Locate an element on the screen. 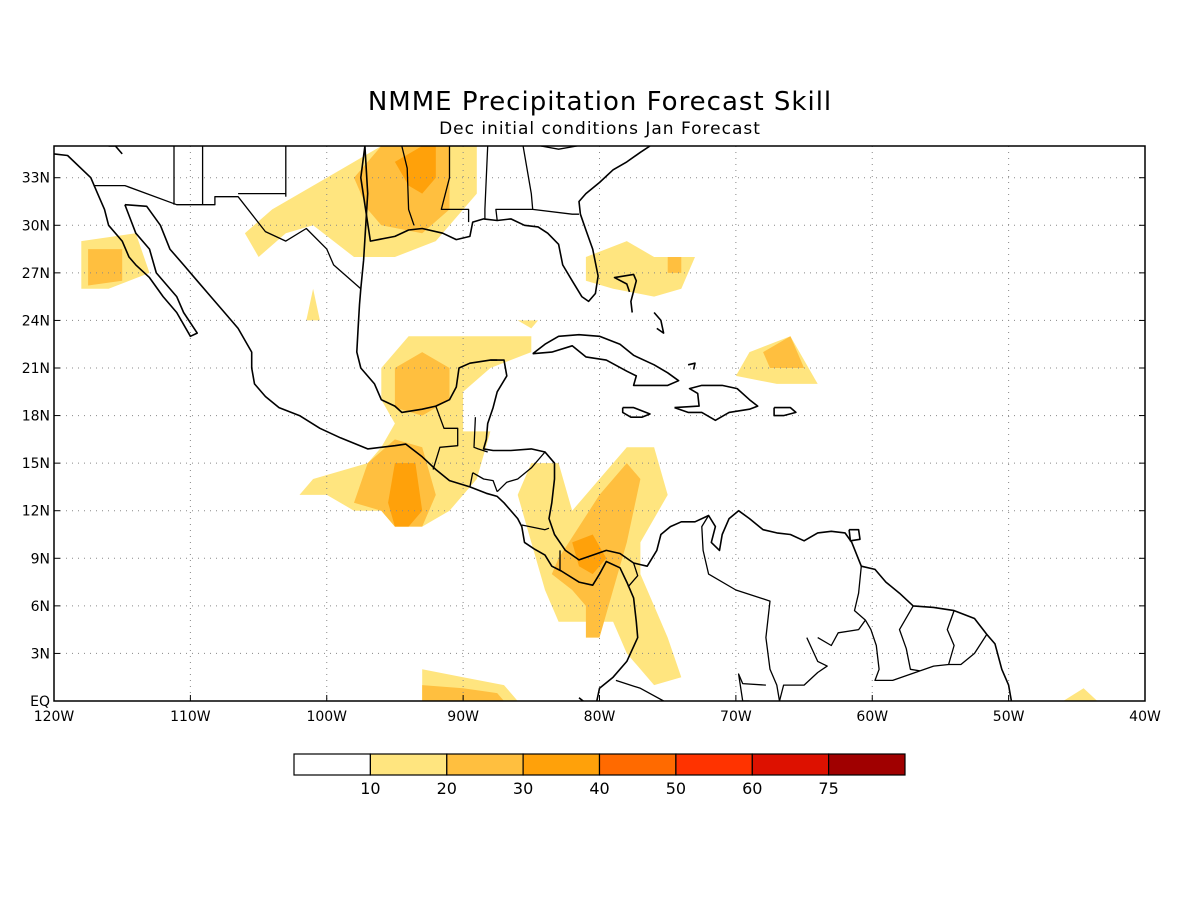 This screenshot has height=900, width=1200. lat-tick-label: 18N is located at coordinates (36, 417).